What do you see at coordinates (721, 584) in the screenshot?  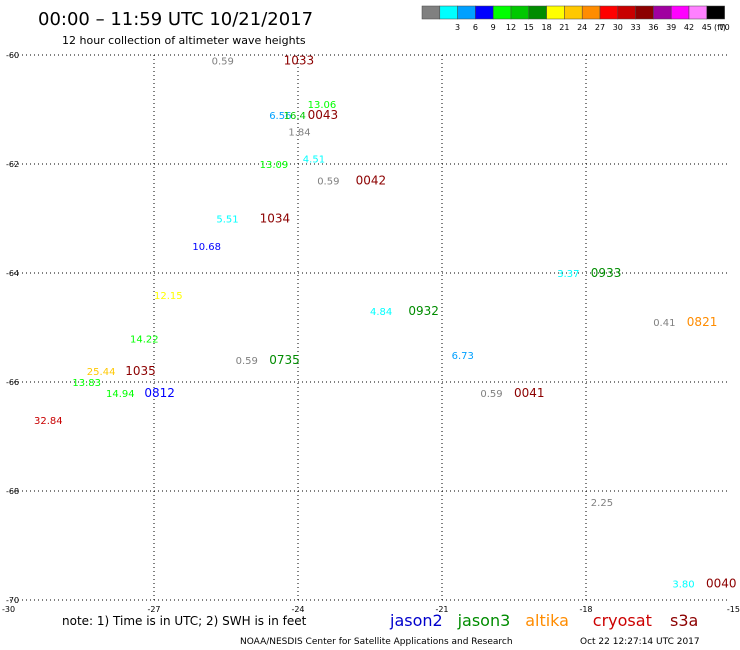 I see `pass-time-label: 0040` at bounding box center [721, 584].